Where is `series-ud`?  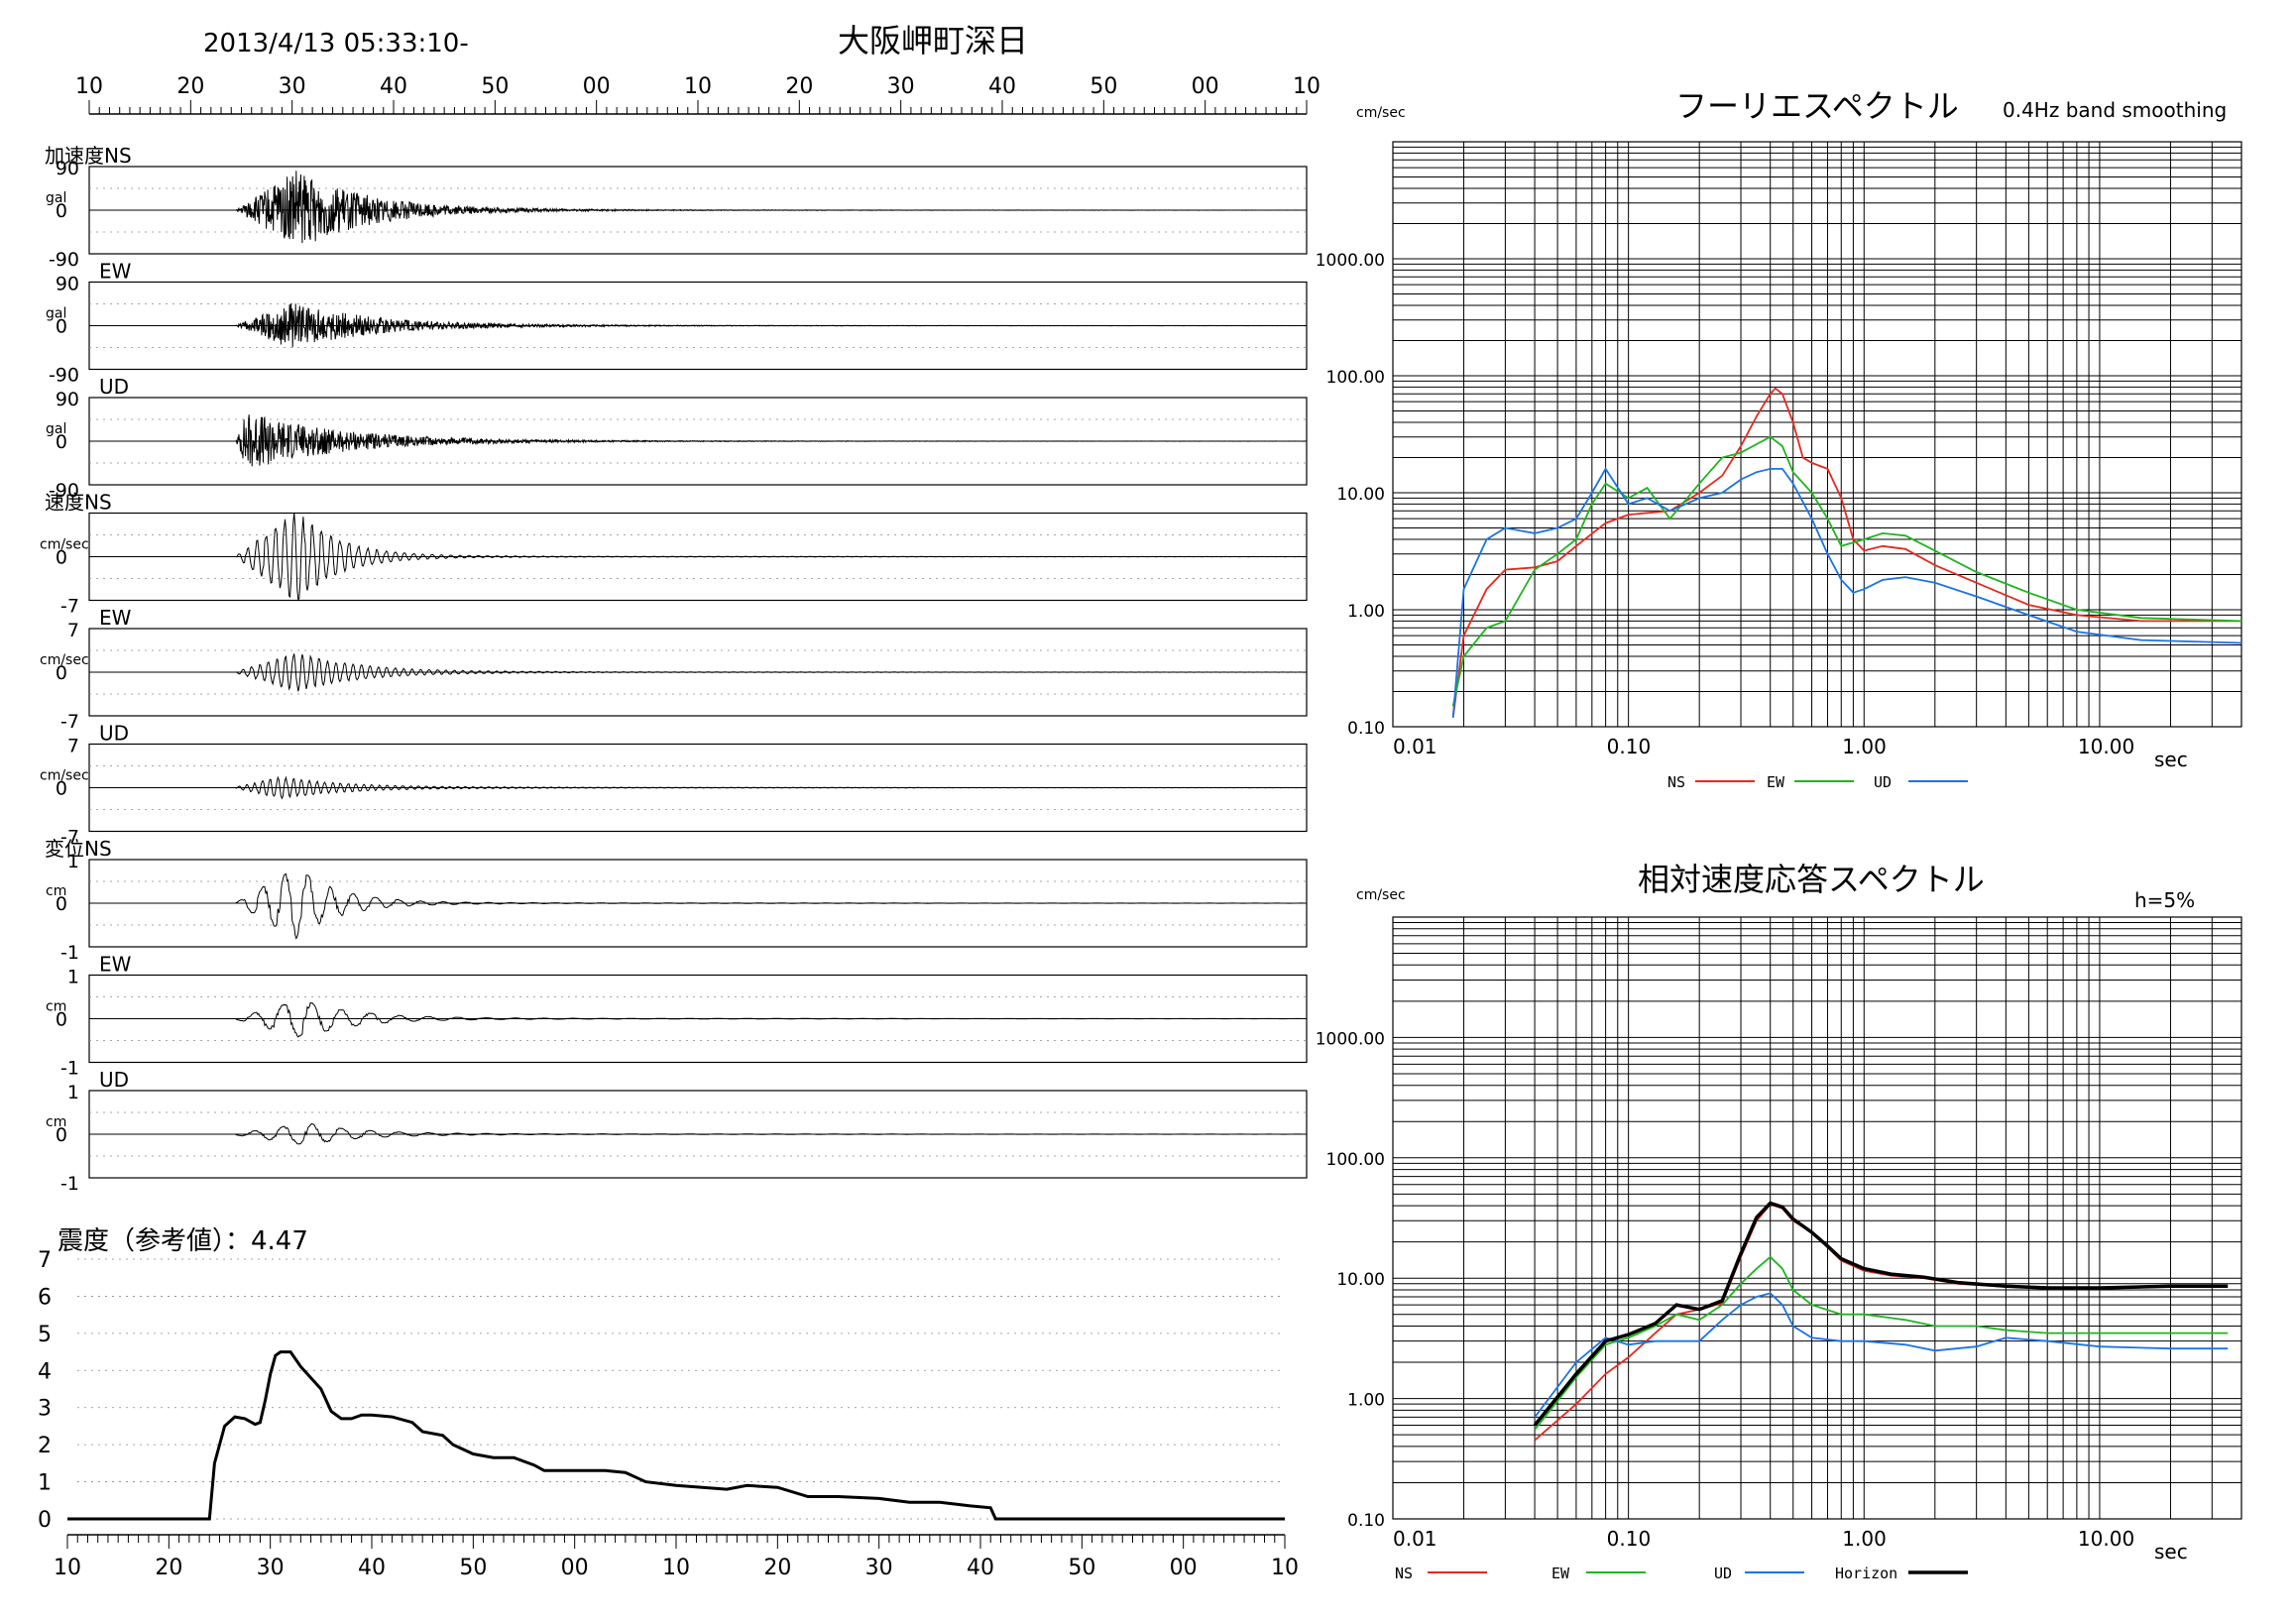 series-ud is located at coordinates (1847, 592).